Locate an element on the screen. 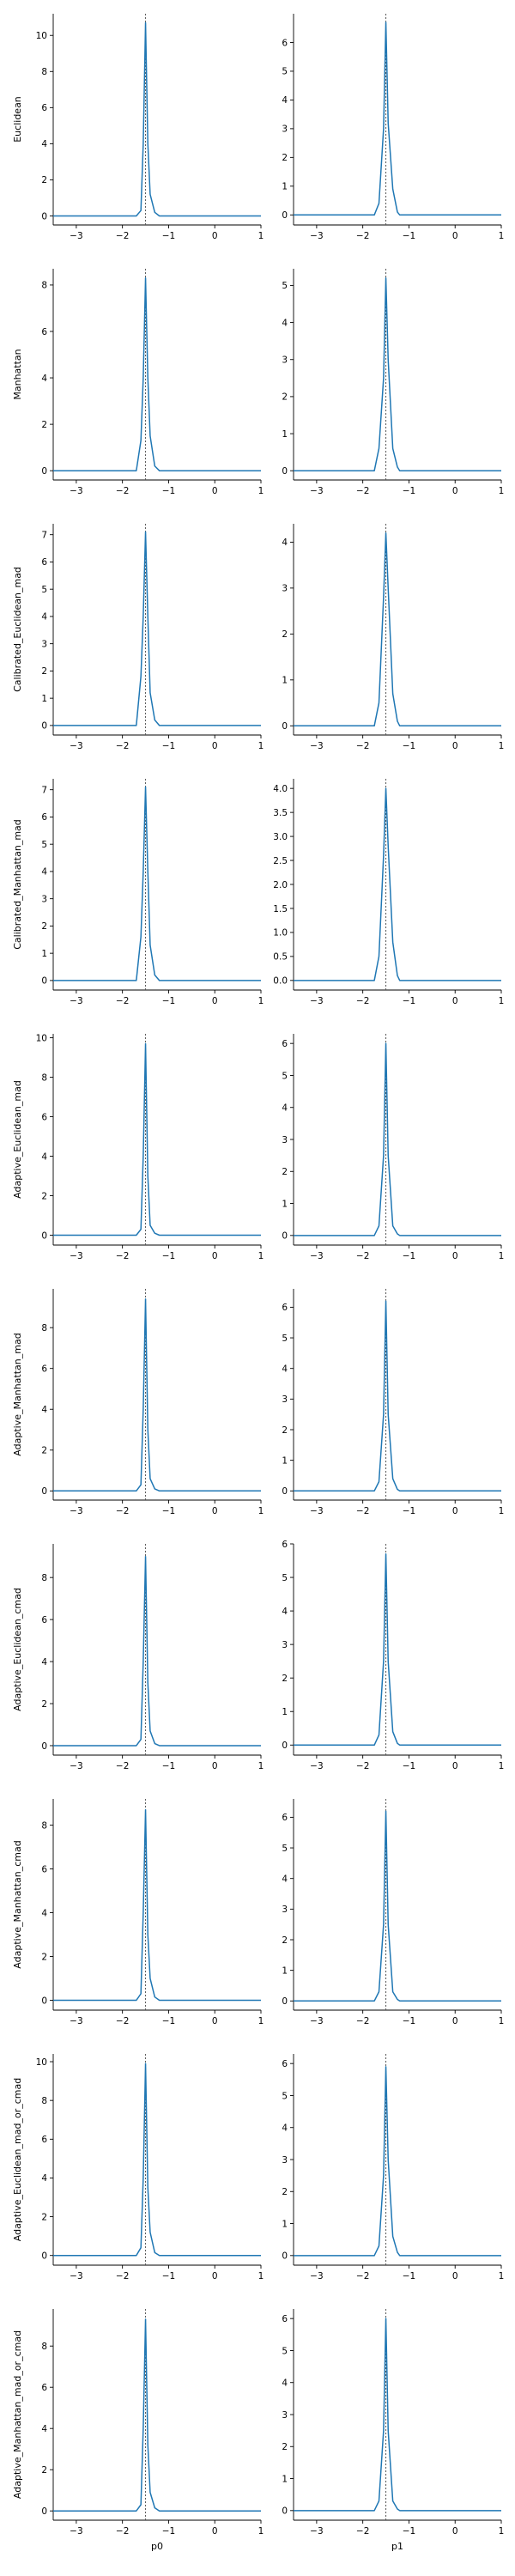  panel-6-0: −3 −2 −1 0 1 0 2 4 6 8 Adaptive_Euclidean_cmad is located at coordinates (138, 1657).